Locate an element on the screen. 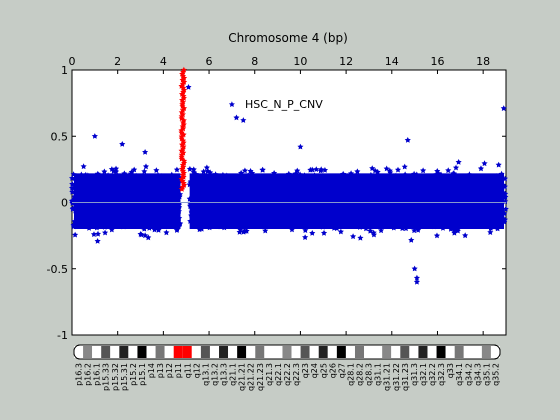 This screenshot has height=420, width=560. ideogram-band-label: q31.22 is located at coordinates (396, 377).